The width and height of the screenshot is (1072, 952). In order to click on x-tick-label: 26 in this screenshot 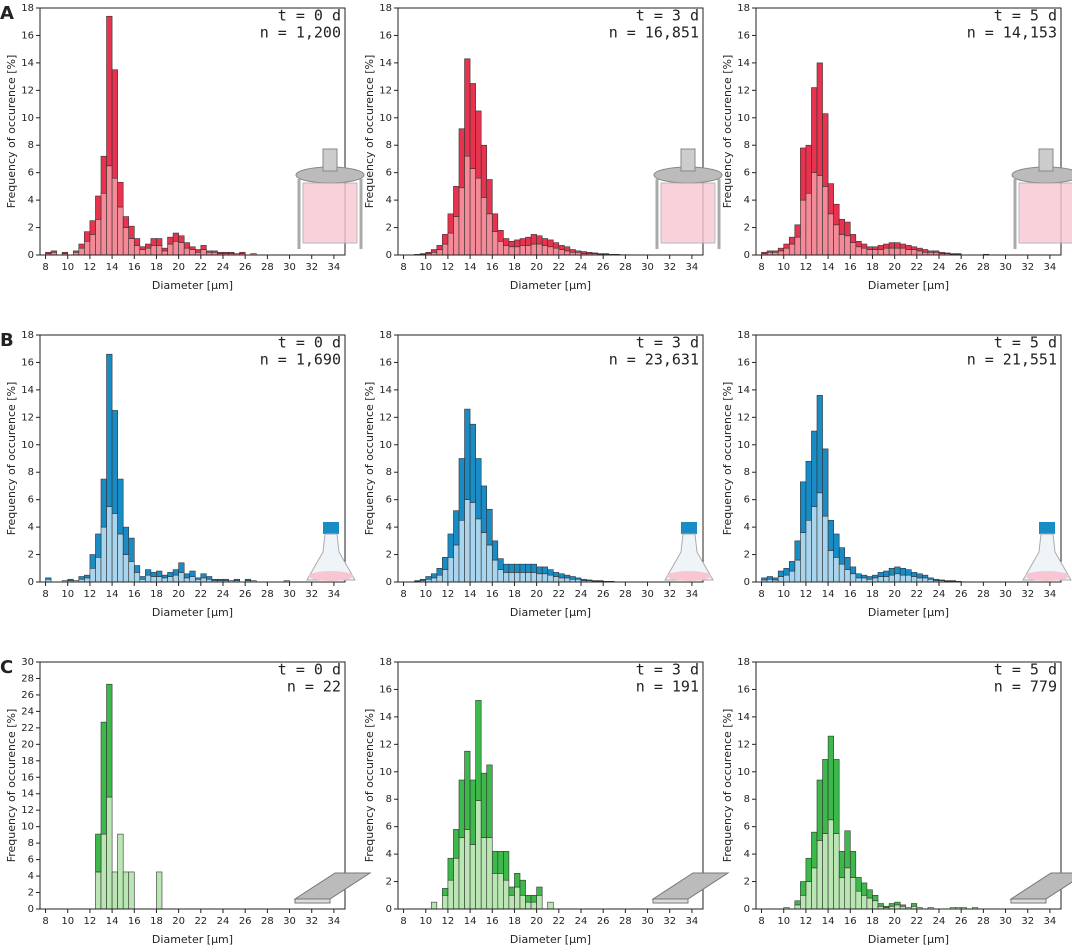, I will do `click(961, 594)`.